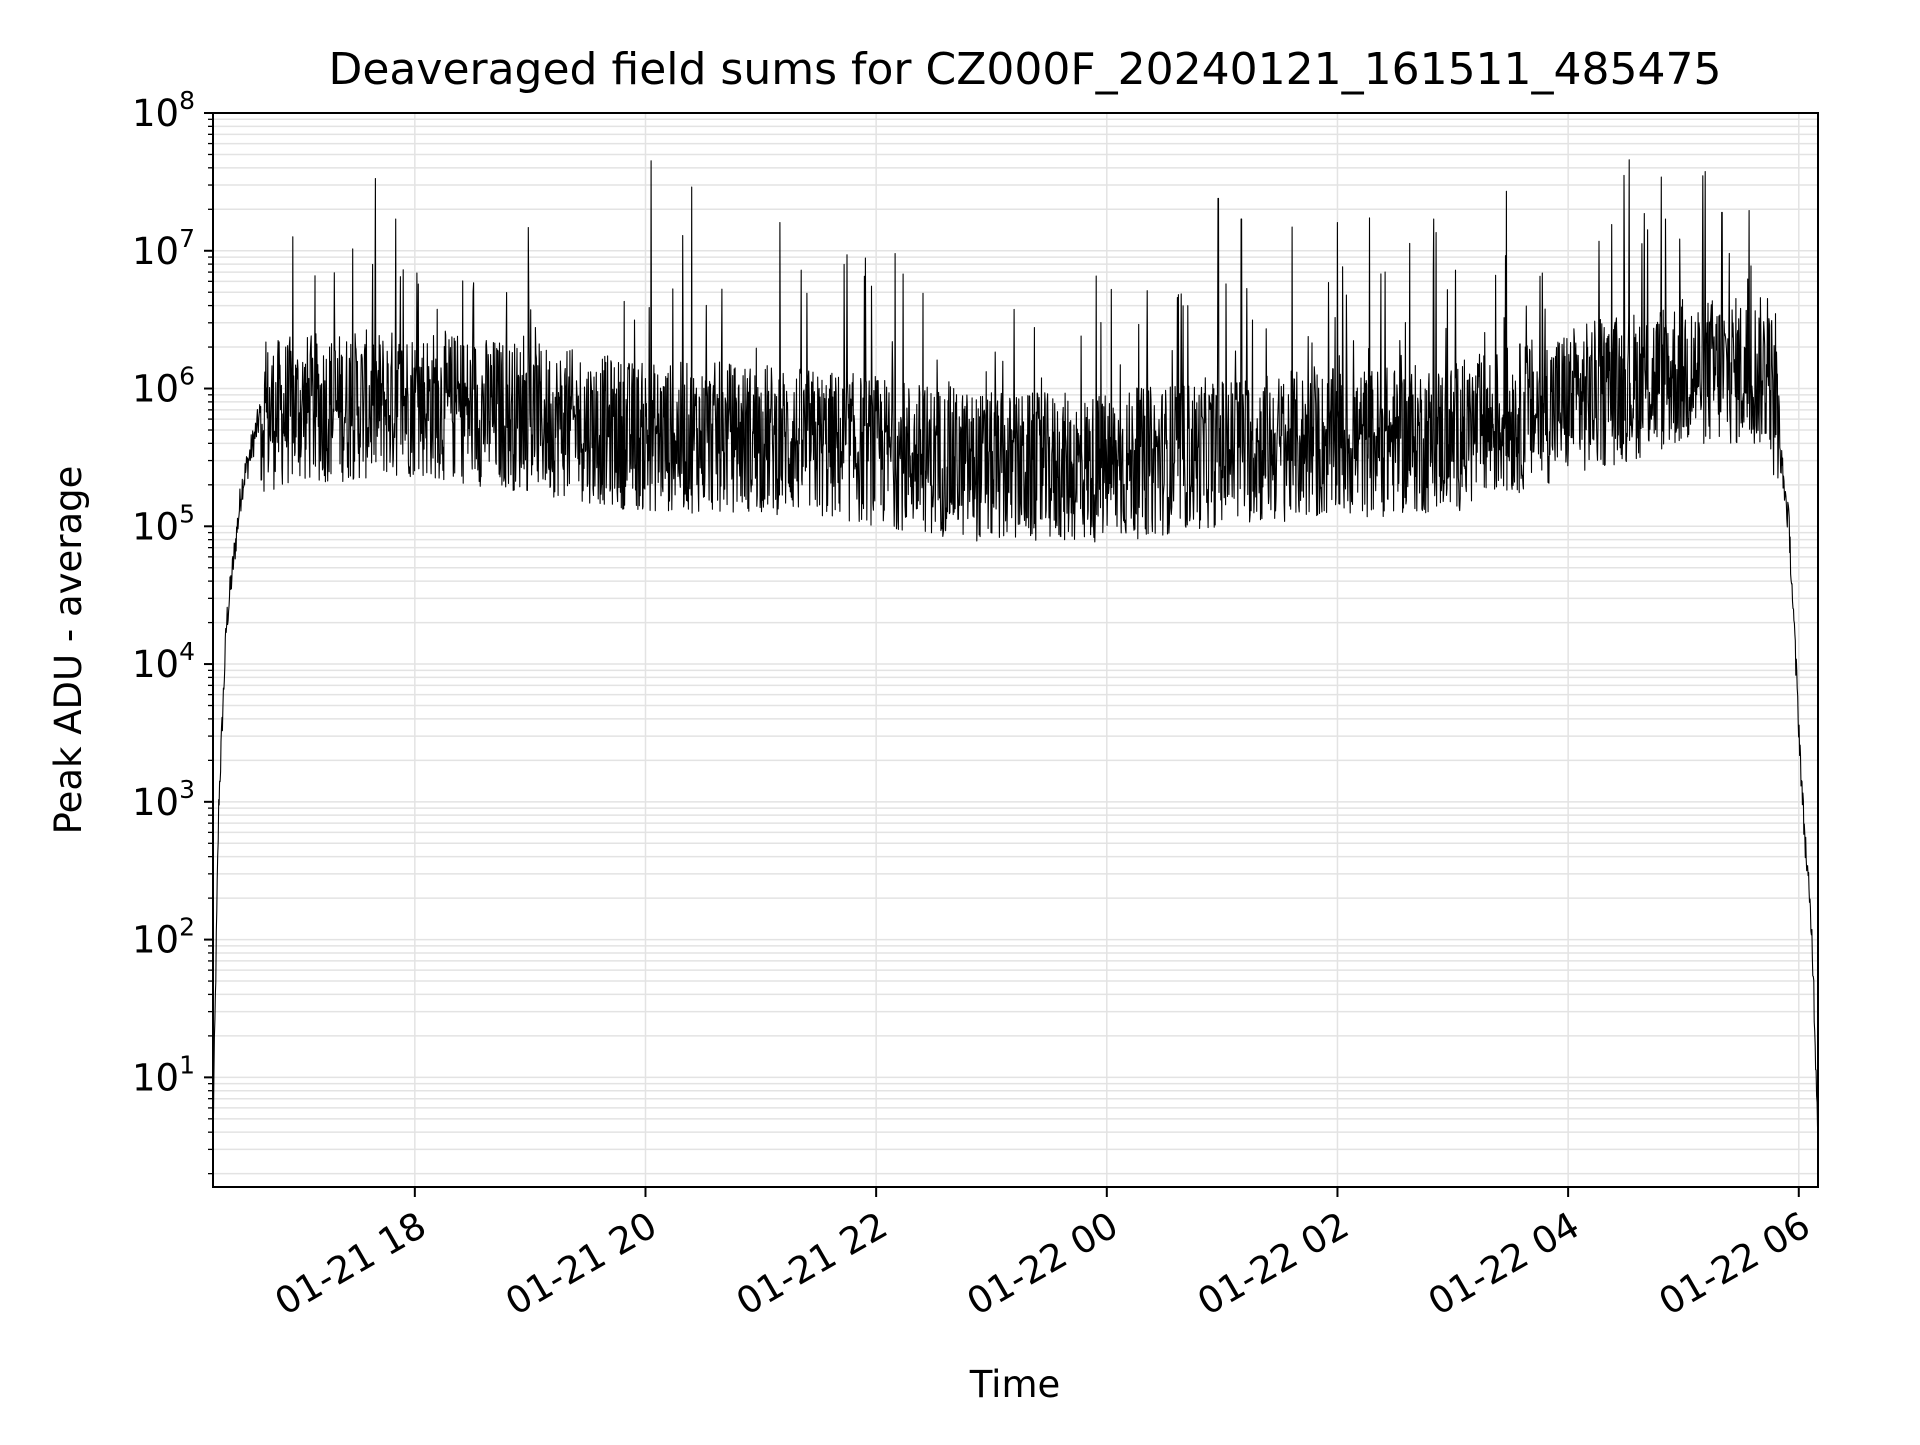 The height and width of the screenshot is (1445, 1920). I want to click on x-tick-label: 01-22 04, so click(1504, 1264).